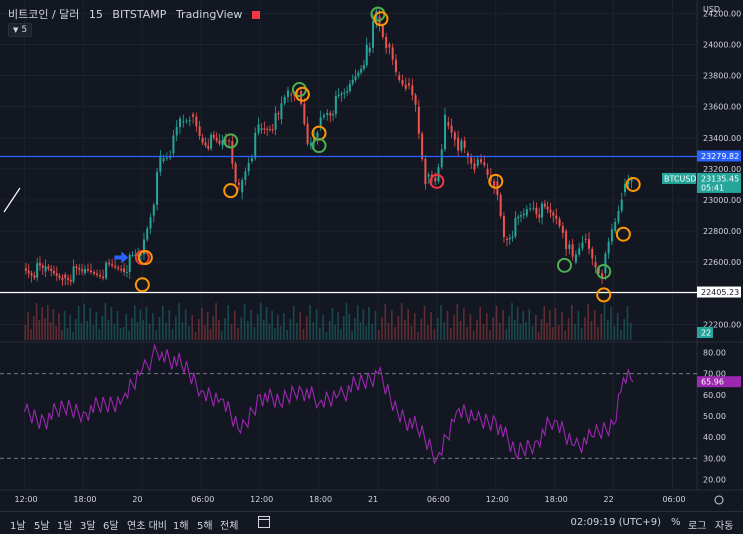 The width and height of the screenshot is (743, 534). What do you see at coordinates (437, 181) in the screenshot?
I see `marker-circle-red` at bounding box center [437, 181].